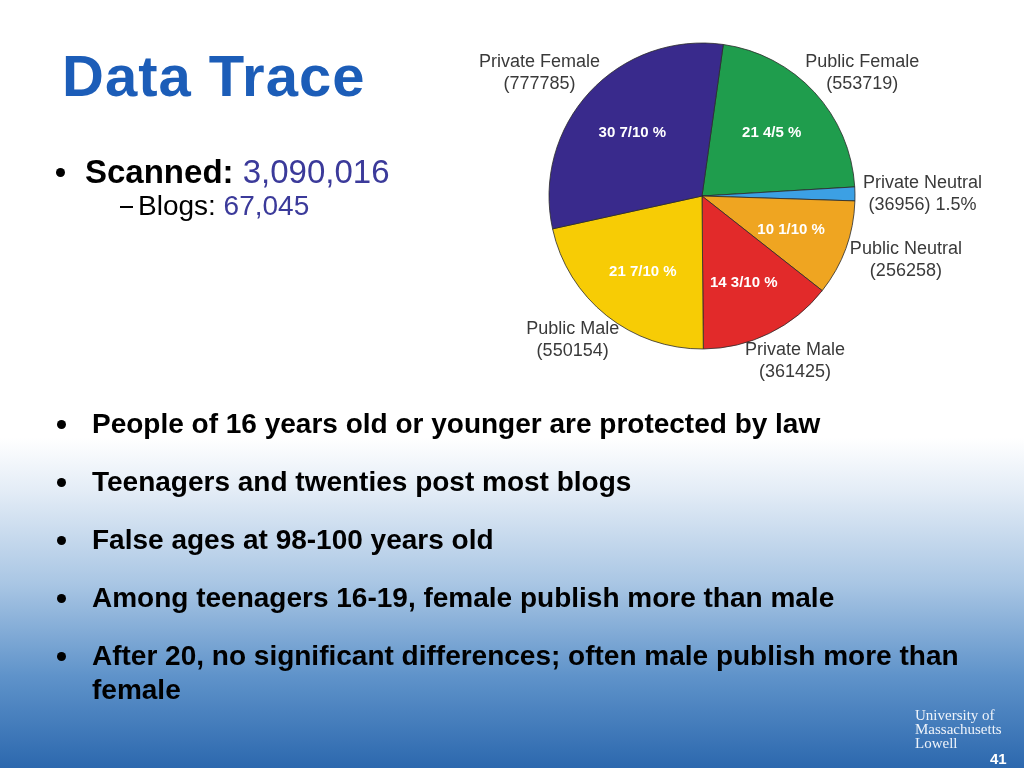 The height and width of the screenshot is (768, 1024). Describe the element at coordinates (293, 539) in the screenshot. I see `text: False ages at 98-100 years old` at that location.